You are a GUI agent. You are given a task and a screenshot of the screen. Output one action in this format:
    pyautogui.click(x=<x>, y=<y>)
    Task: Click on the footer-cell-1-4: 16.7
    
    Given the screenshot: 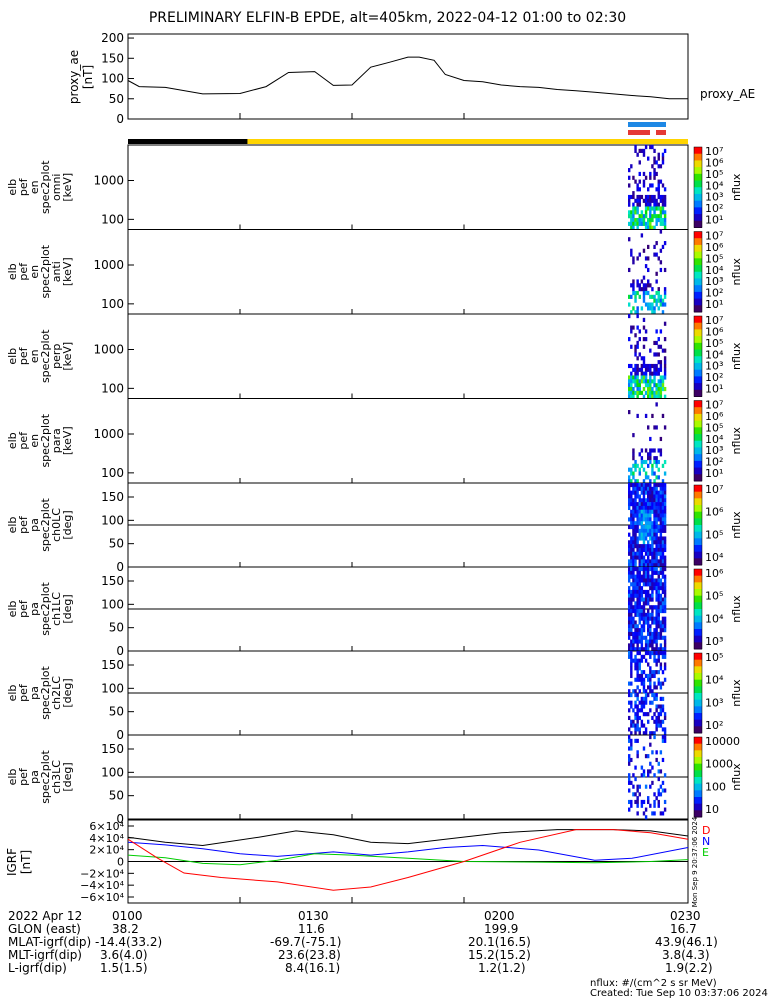 What is the action you would take?
    pyautogui.click(x=683, y=929)
    